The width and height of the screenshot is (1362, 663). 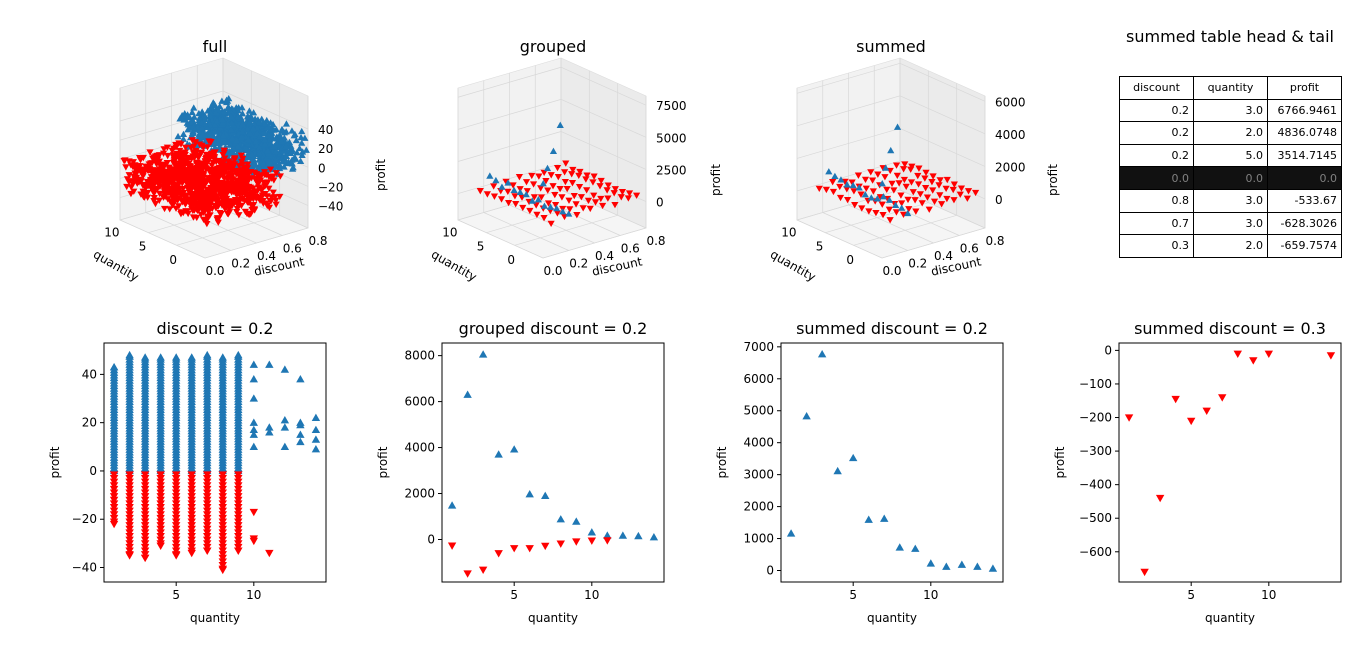 What do you see at coordinates (604, 256) in the screenshot?
I see `x-tick-label: 0.4` at bounding box center [604, 256].